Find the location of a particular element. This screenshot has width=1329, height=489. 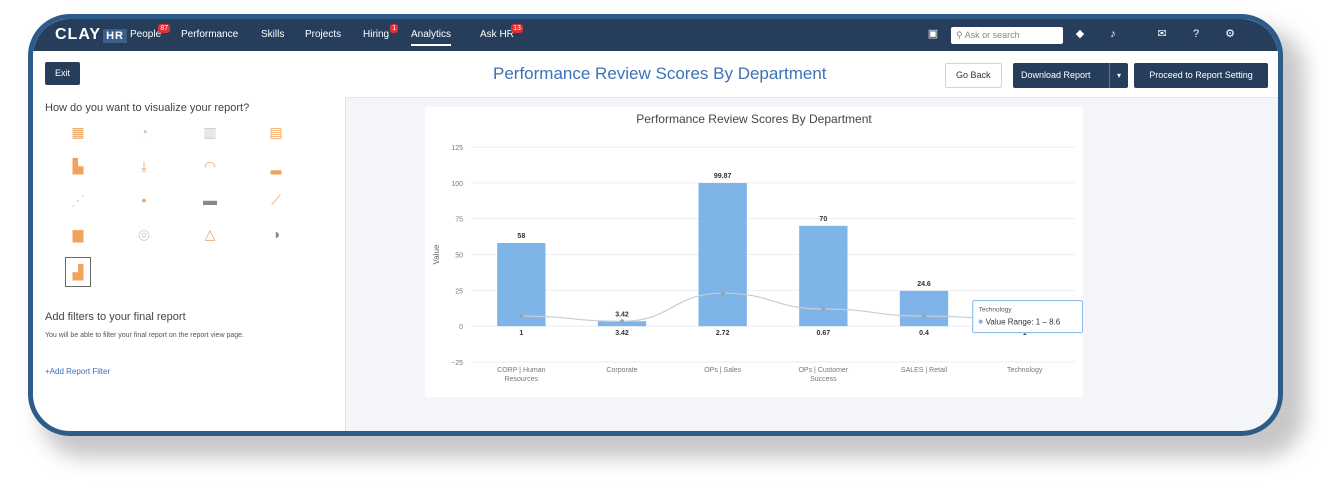

line-chart-icon: ⟋ is located at coordinates (276, 200).